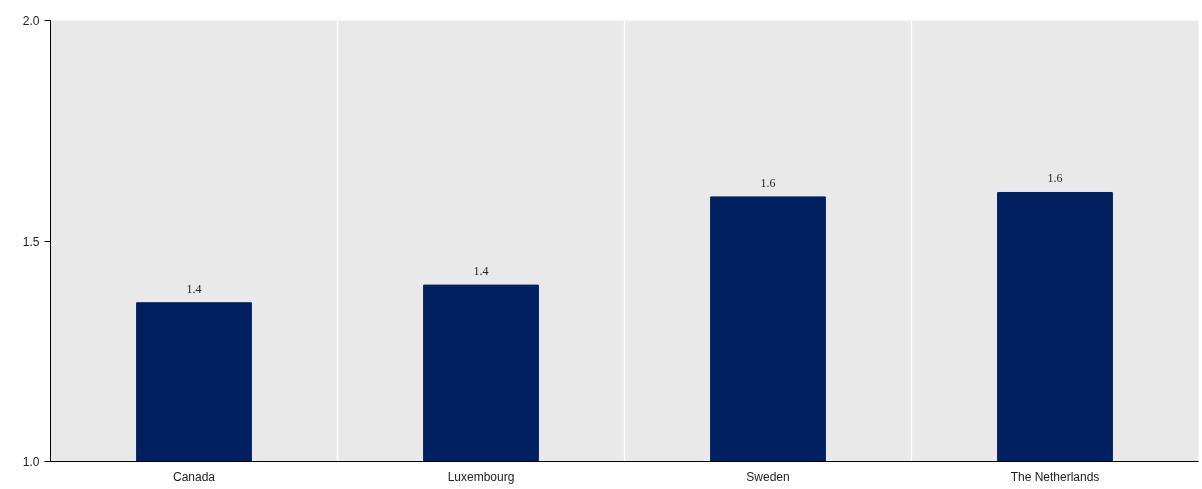  Describe the element at coordinates (194, 476) in the screenshot. I see `x-tick-label: Canada` at that location.